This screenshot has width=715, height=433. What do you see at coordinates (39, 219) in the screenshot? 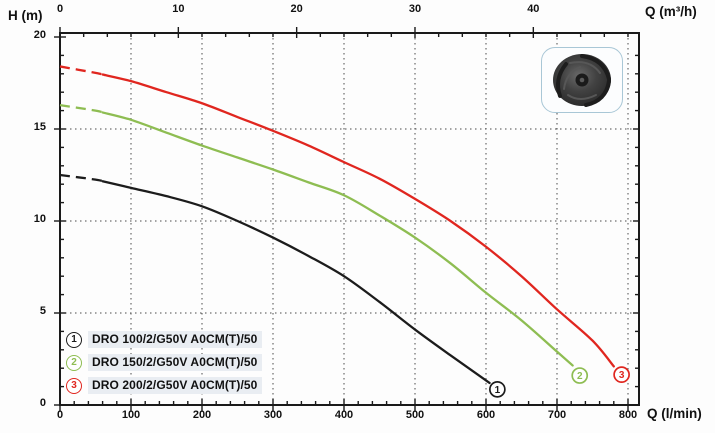
I see `y-tick-label-10: 10` at bounding box center [39, 219].